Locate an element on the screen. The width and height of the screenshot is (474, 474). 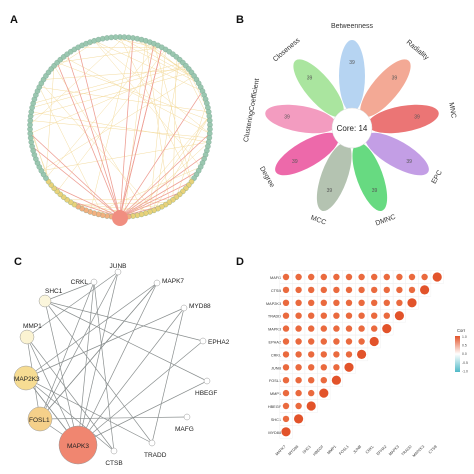
panel-c-node-junb: JUNB is located at coordinates (118, 269).